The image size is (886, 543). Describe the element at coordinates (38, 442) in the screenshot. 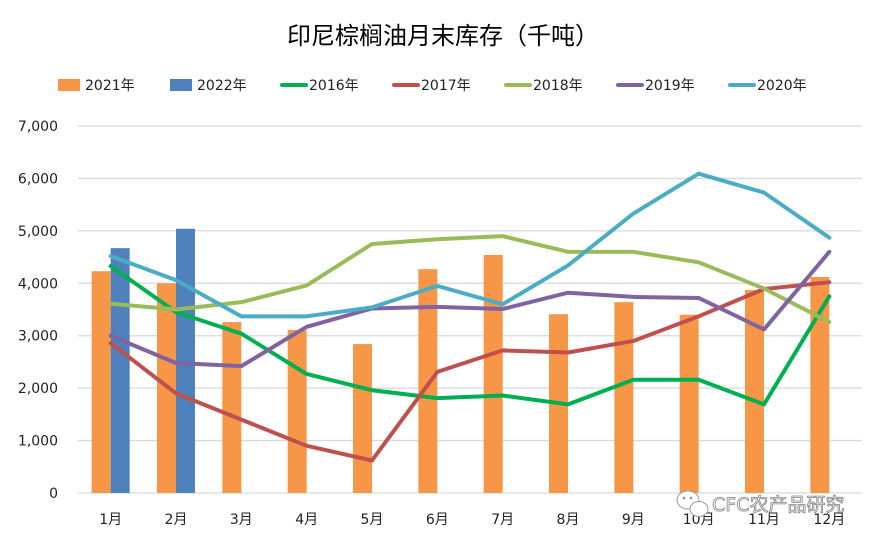

I see `y-tick-label: 1,000` at that location.